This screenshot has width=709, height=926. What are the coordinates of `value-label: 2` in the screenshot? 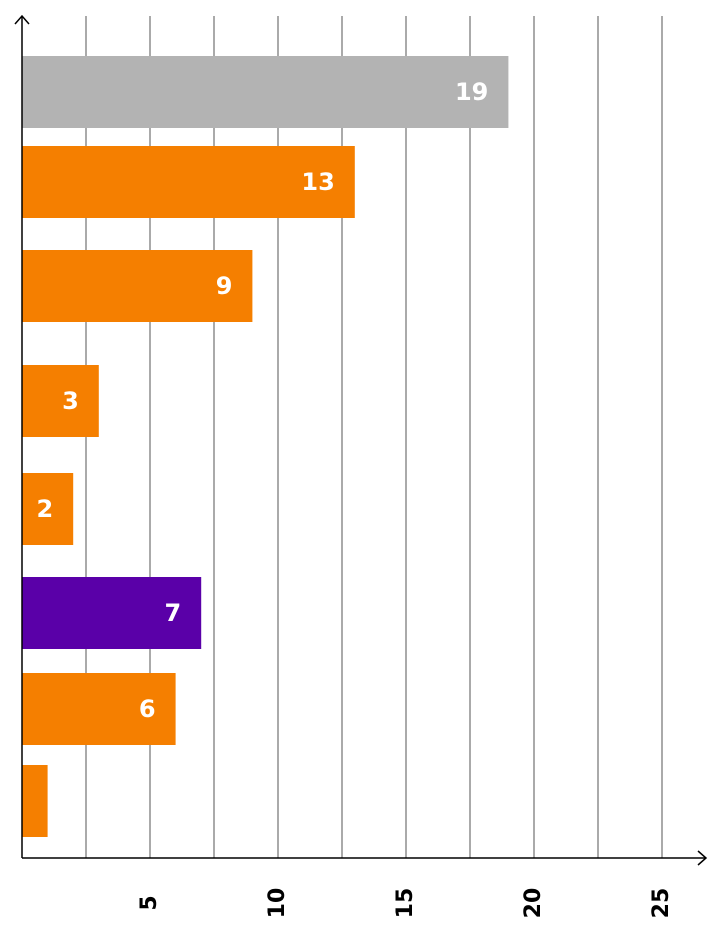 It's located at (44, 509).